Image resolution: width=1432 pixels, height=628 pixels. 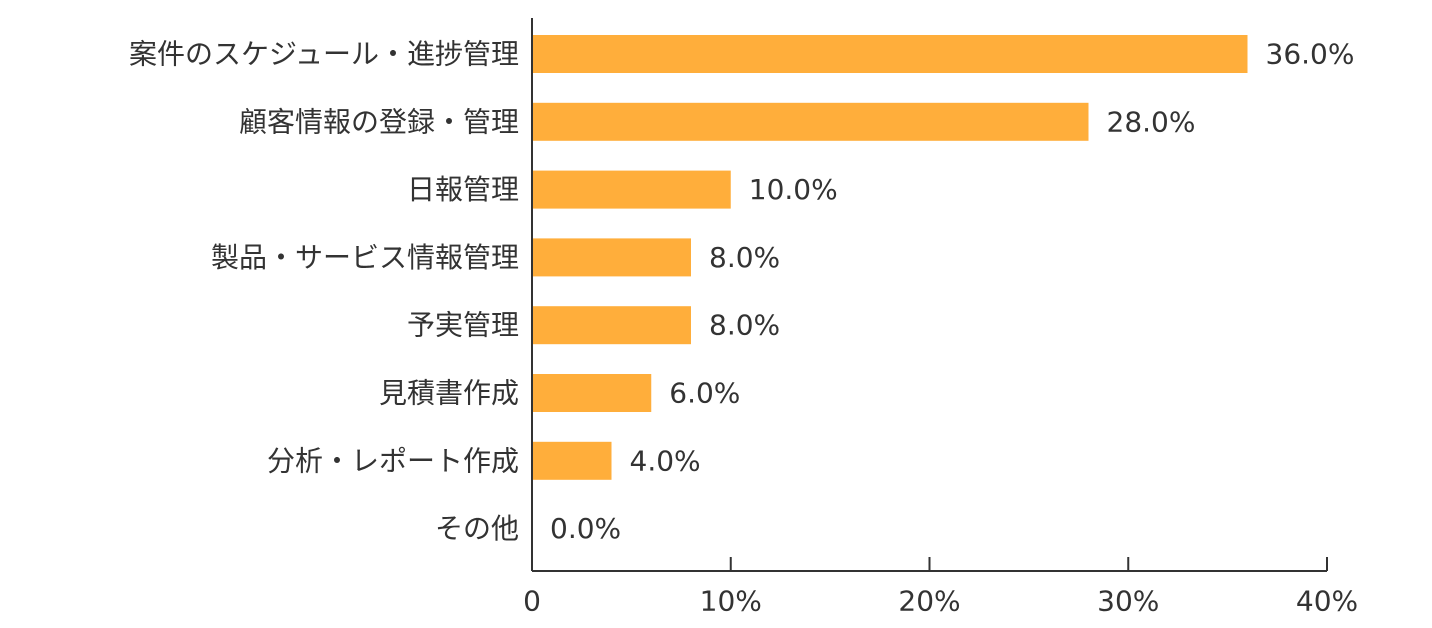 I want to click on data-label: 28.0%, so click(x=1151, y=121).